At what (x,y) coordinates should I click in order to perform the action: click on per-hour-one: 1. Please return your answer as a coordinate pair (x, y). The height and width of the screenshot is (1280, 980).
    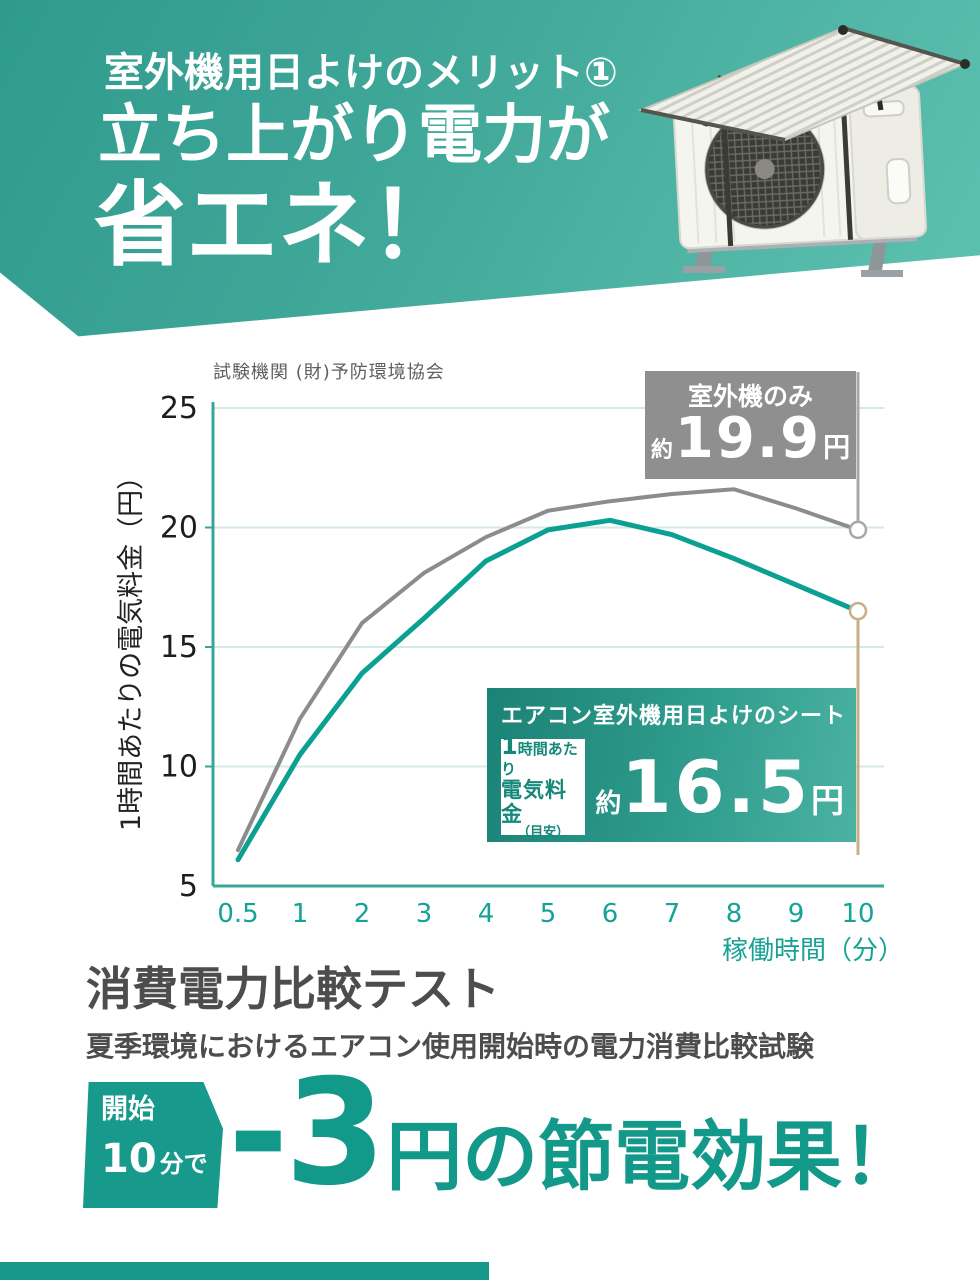
    Looking at the image, I should click on (509, 745).